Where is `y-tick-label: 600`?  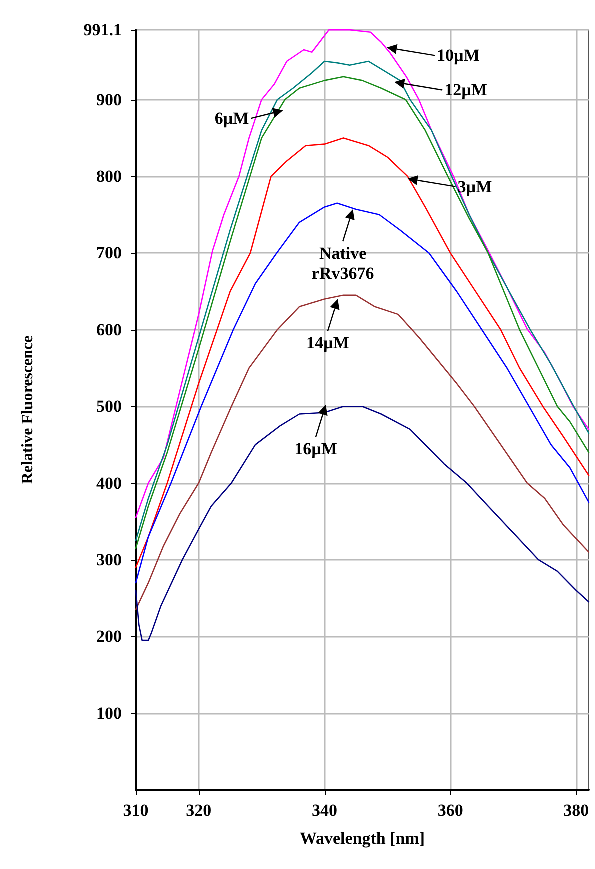 y-tick-label: 600 is located at coordinates (109, 330).